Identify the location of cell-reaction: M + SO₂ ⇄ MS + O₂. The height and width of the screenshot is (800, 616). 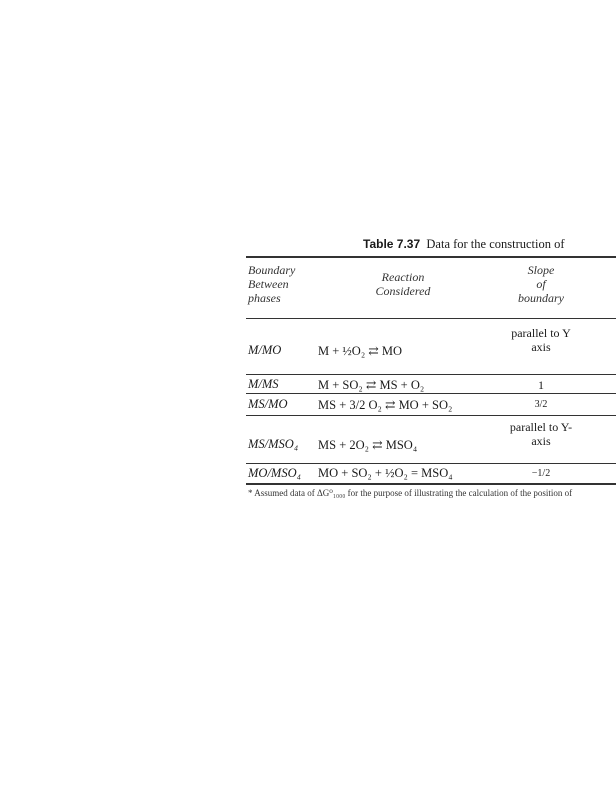
(371, 385).